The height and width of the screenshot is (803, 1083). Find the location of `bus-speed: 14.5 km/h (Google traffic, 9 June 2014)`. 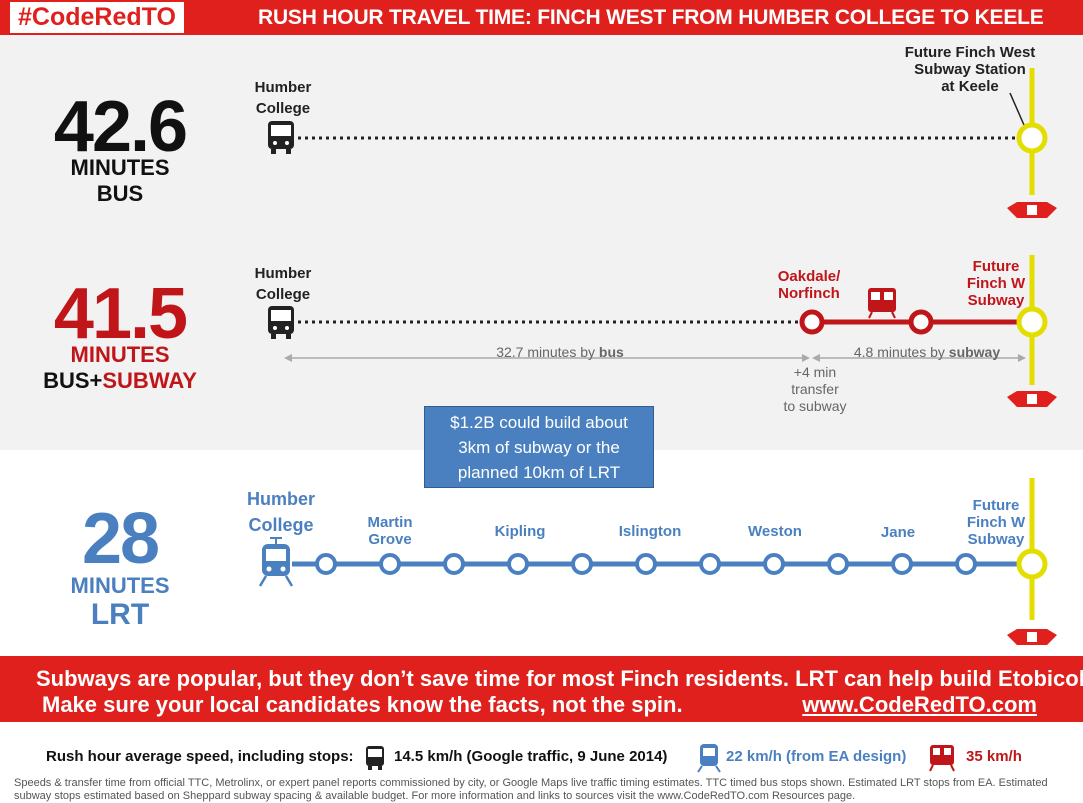

bus-speed: 14.5 km/h (Google traffic, 9 June 2014) is located at coordinates (531, 756).